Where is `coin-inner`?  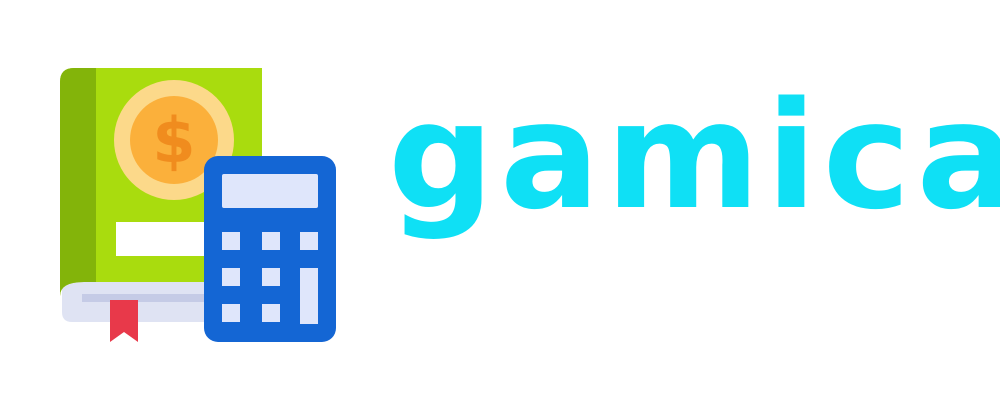 coin-inner is located at coordinates (174, 140).